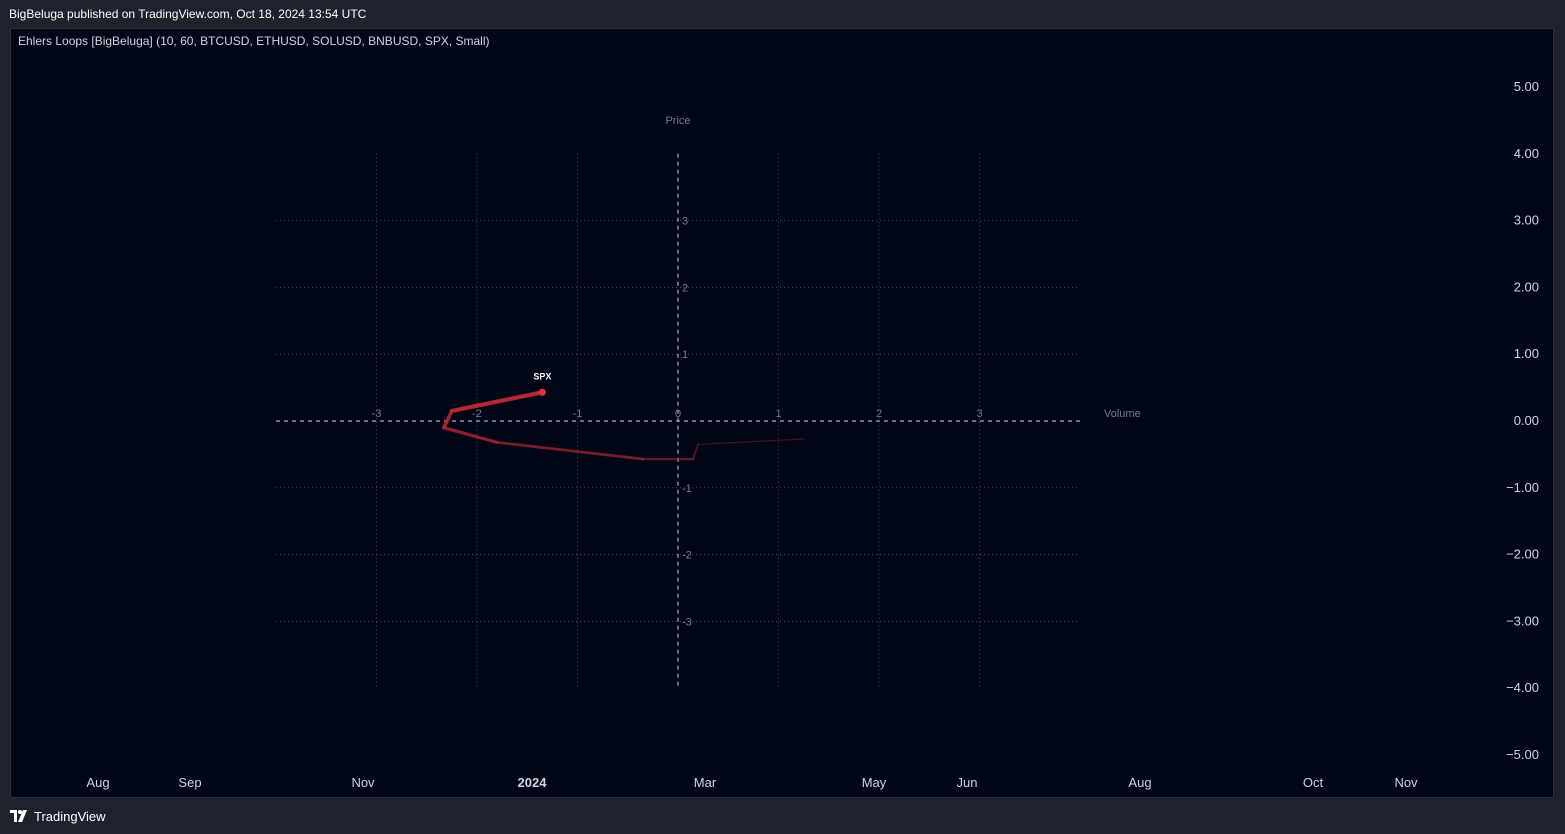  Describe the element at coordinates (20, 816) in the screenshot. I see `tradingview-logo-icon` at that location.